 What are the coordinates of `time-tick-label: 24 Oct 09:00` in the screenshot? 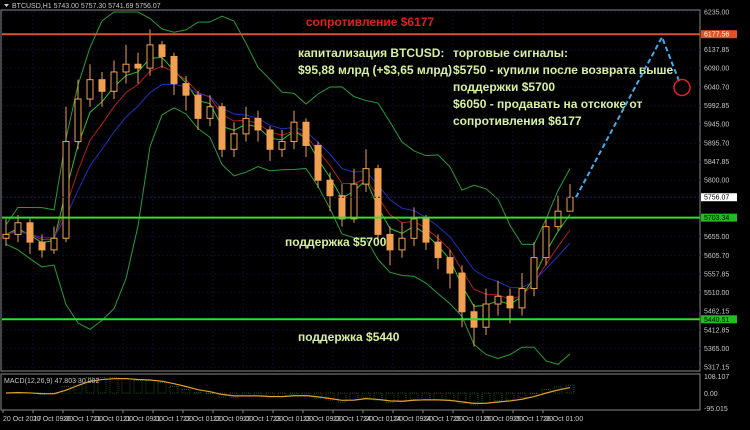 It's located at (413, 419).